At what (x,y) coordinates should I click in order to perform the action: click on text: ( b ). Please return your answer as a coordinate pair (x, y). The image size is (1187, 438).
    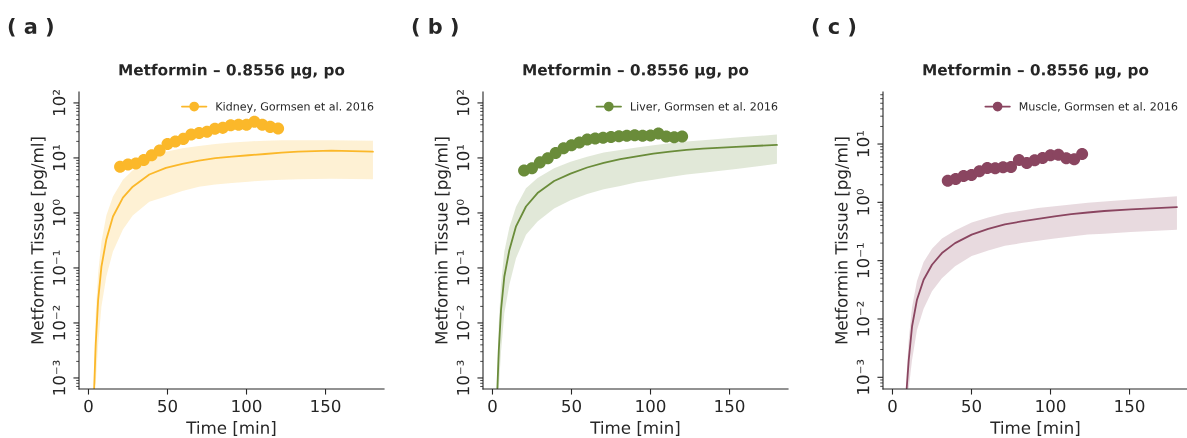
    Looking at the image, I should click on (435, 27).